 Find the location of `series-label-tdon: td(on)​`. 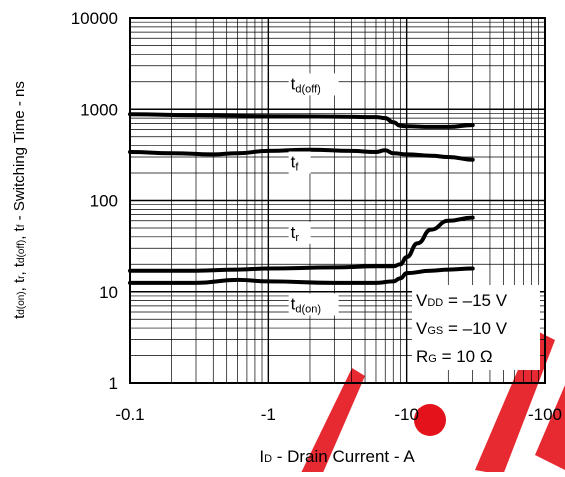

series-label-tdon: td(on)​ is located at coordinates (306, 304).